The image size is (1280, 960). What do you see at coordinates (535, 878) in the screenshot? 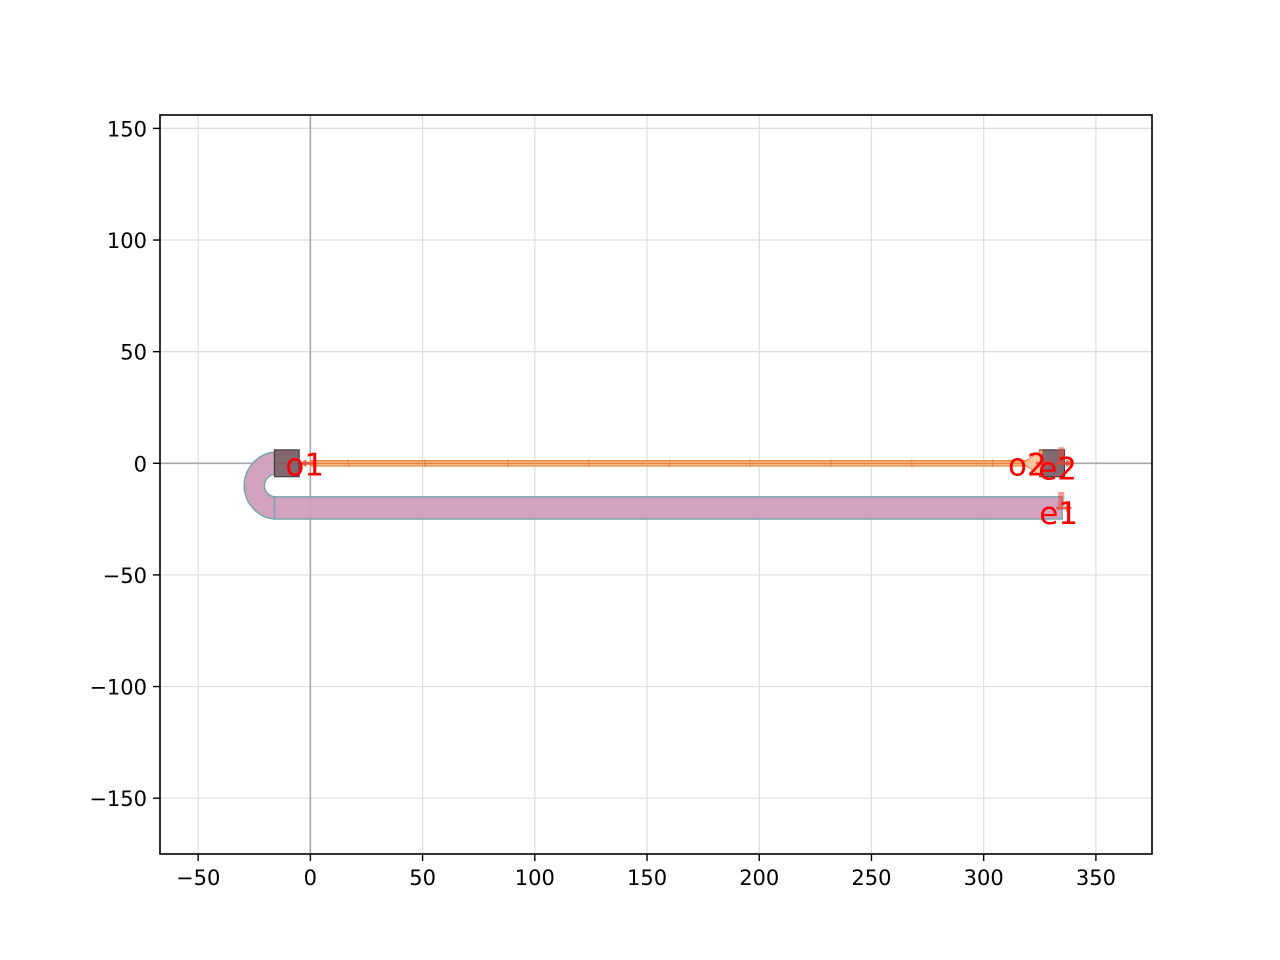
I see `x-tick-label: 100` at bounding box center [535, 878].